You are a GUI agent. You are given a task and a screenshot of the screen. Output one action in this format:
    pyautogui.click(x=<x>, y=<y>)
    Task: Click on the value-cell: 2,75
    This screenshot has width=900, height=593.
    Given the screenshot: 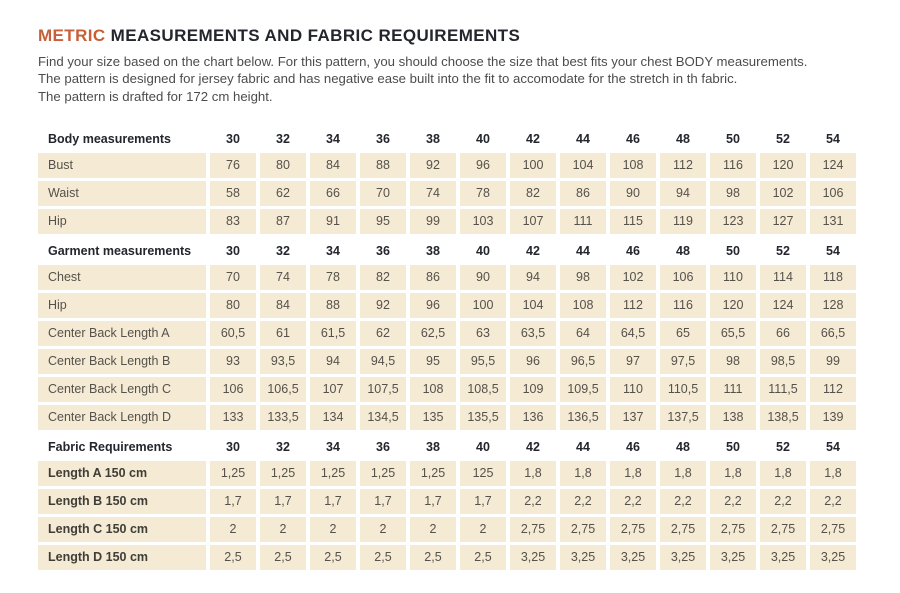 What is the action you would take?
    pyautogui.click(x=833, y=529)
    